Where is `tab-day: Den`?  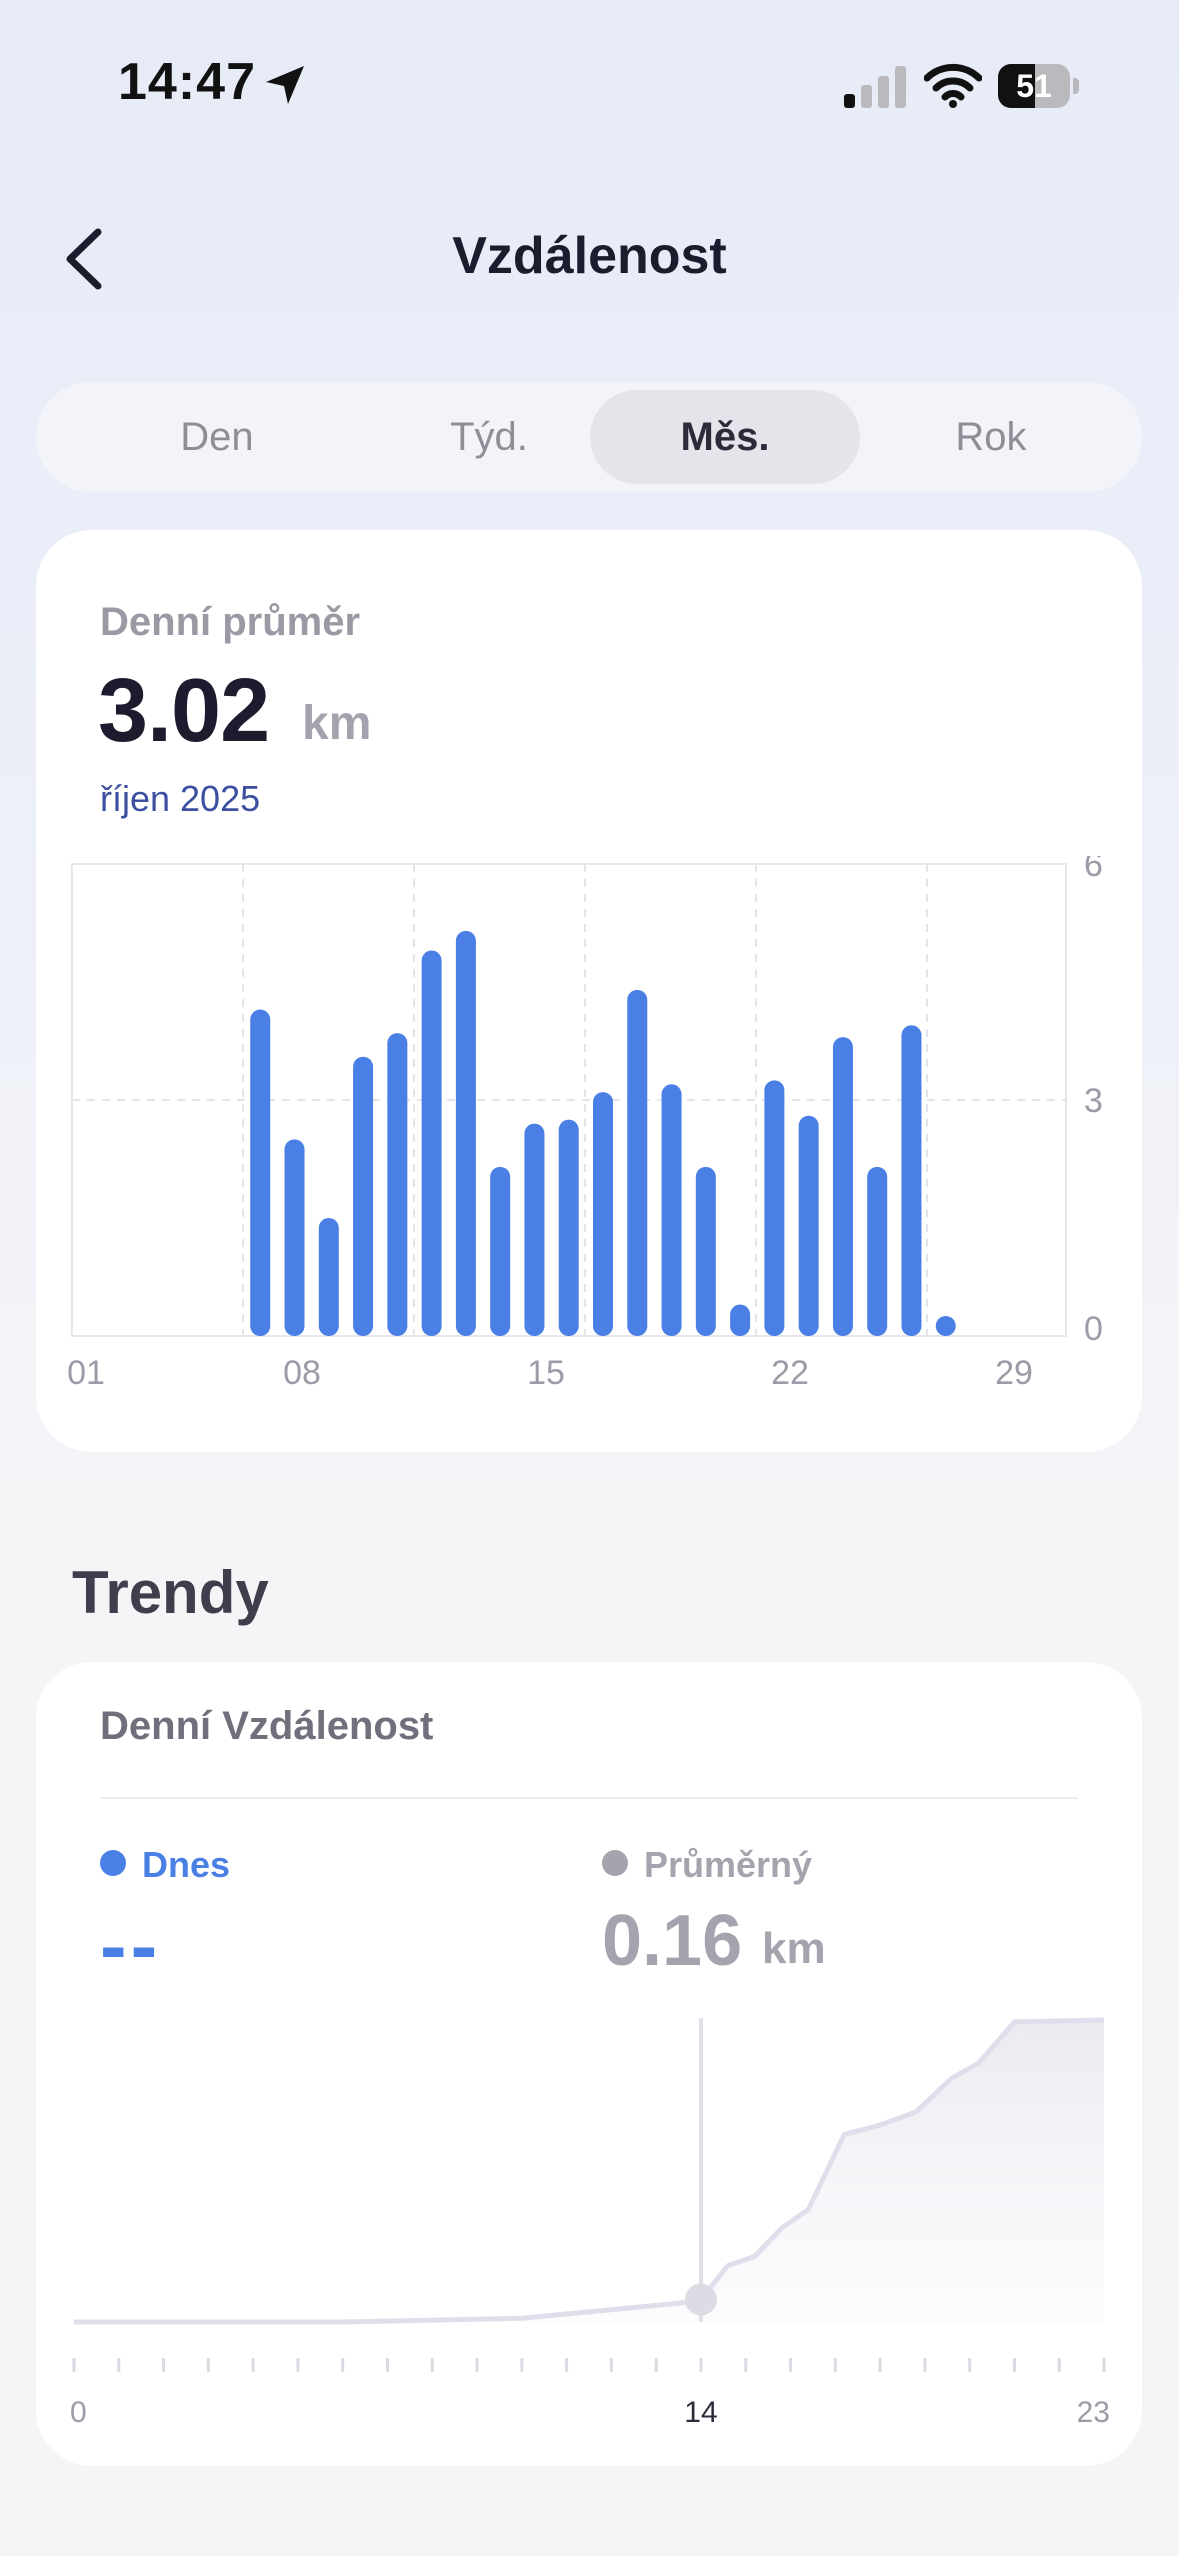
tab-day: Den is located at coordinates (217, 437).